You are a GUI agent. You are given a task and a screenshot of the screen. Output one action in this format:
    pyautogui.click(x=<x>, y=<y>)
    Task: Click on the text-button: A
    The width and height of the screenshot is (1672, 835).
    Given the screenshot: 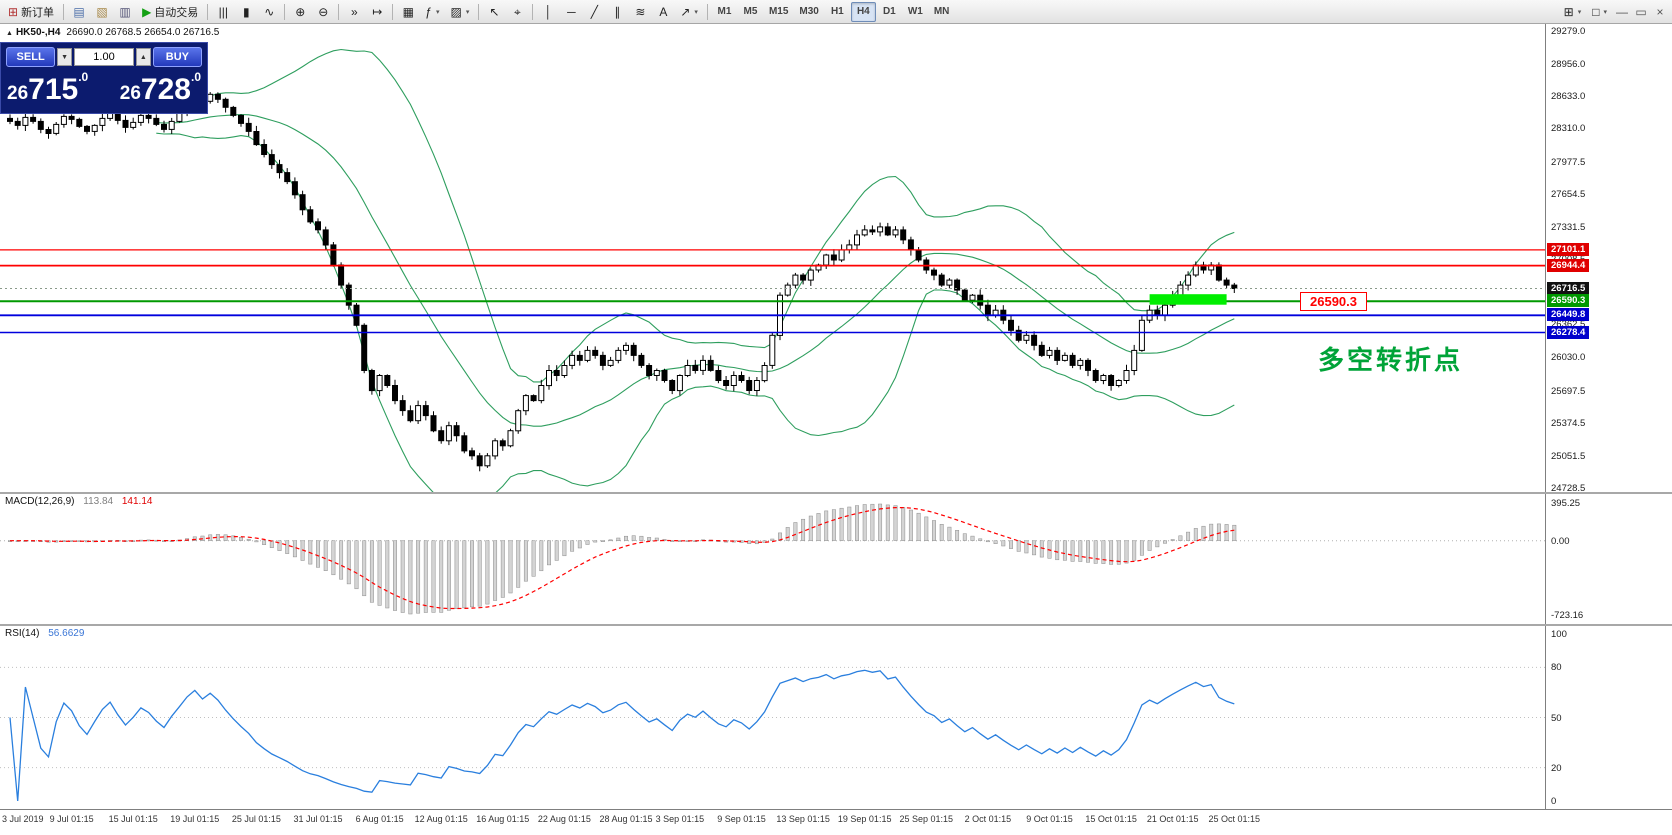 What is the action you would take?
    pyautogui.click(x=663, y=12)
    